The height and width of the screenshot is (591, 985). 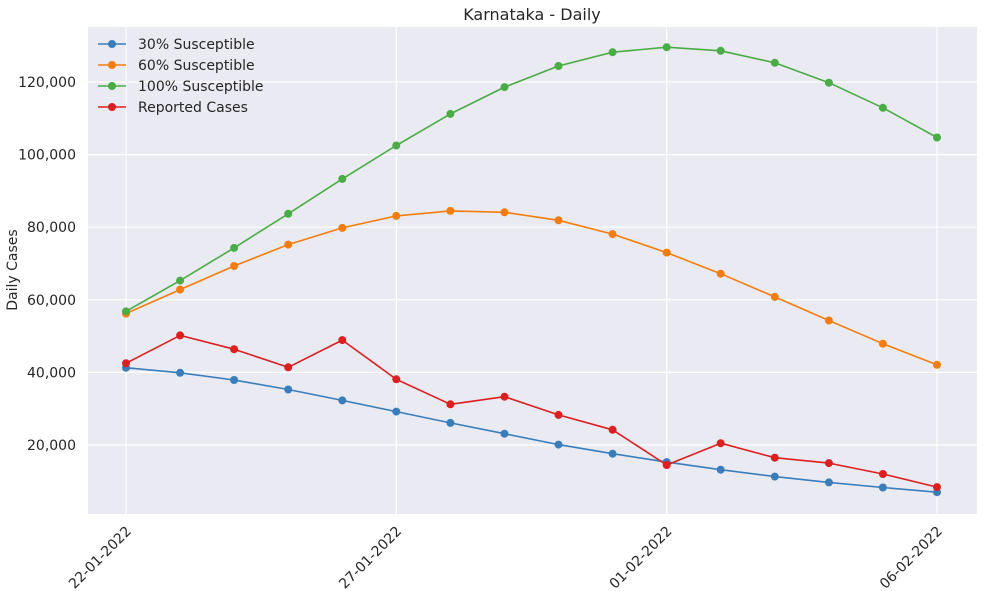 What do you see at coordinates (47, 264) in the screenshot?
I see `y-axis: 20,000 40,000 60,000 80,000 100,000 120,000` at bounding box center [47, 264].